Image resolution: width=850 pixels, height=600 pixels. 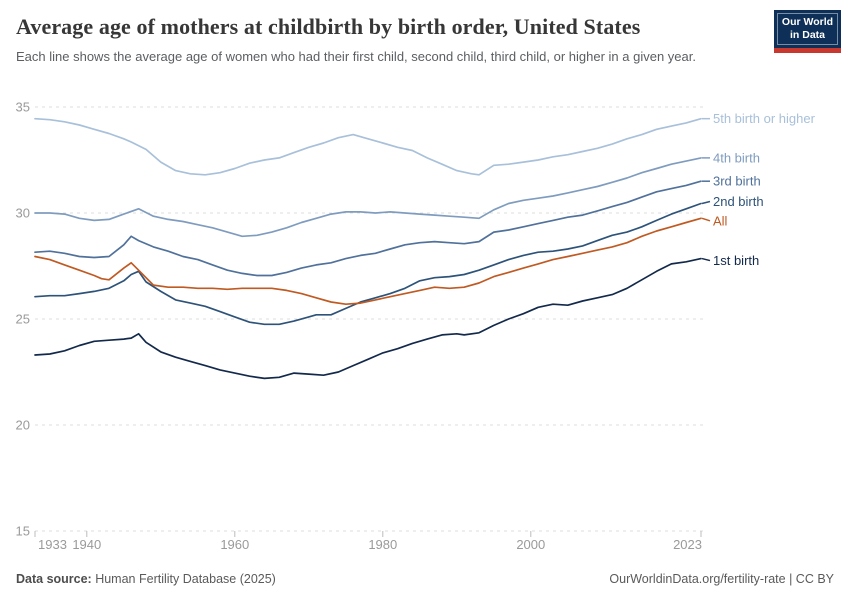 What do you see at coordinates (183, 579) in the screenshot?
I see `data-source-text: Human Fertility Database (2025)` at bounding box center [183, 579].